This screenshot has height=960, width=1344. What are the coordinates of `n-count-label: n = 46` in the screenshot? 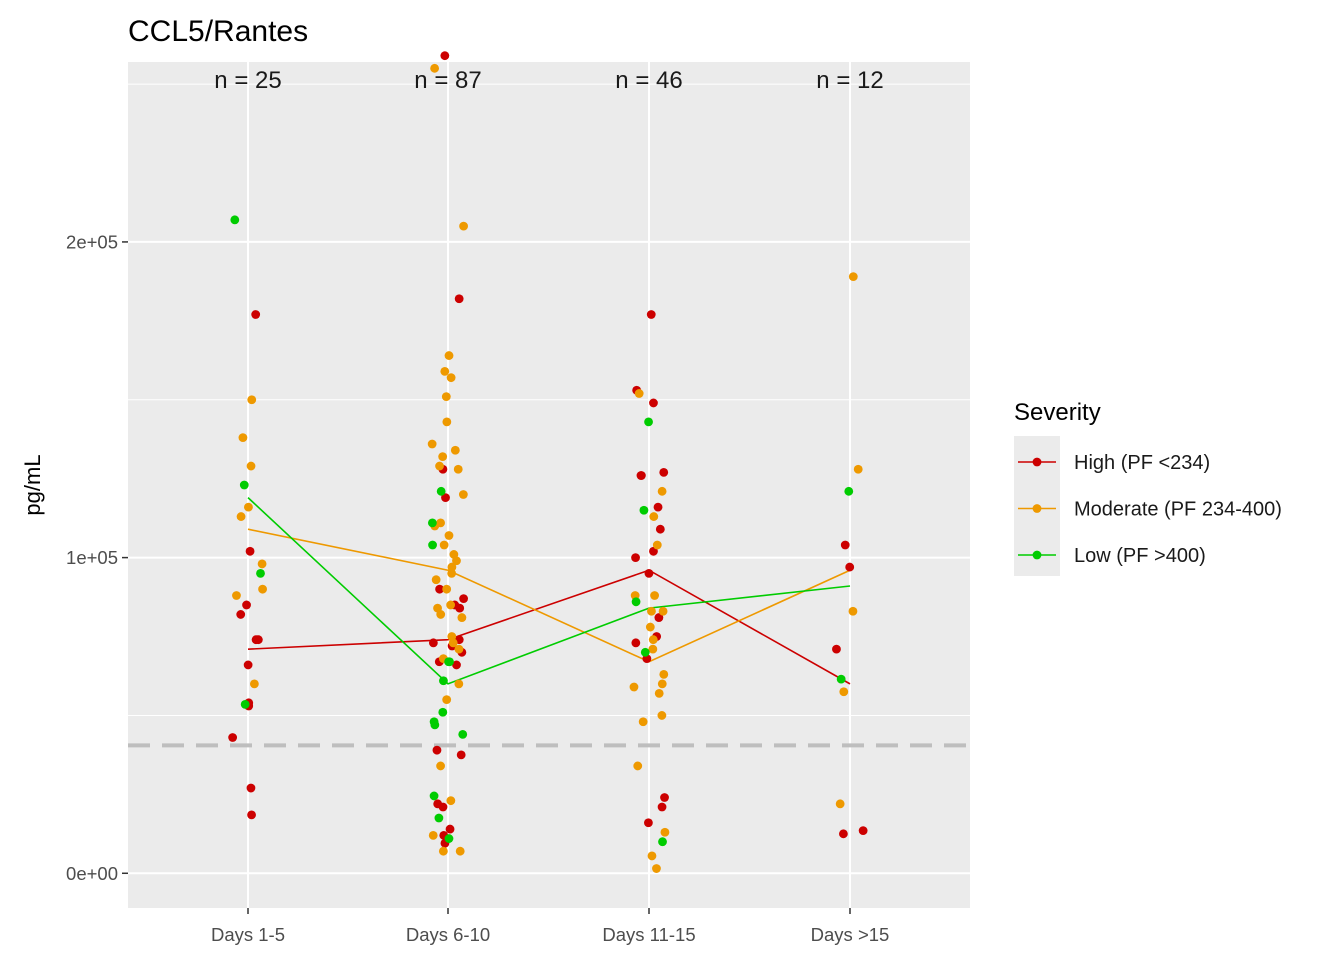 It's located at (648, 80).